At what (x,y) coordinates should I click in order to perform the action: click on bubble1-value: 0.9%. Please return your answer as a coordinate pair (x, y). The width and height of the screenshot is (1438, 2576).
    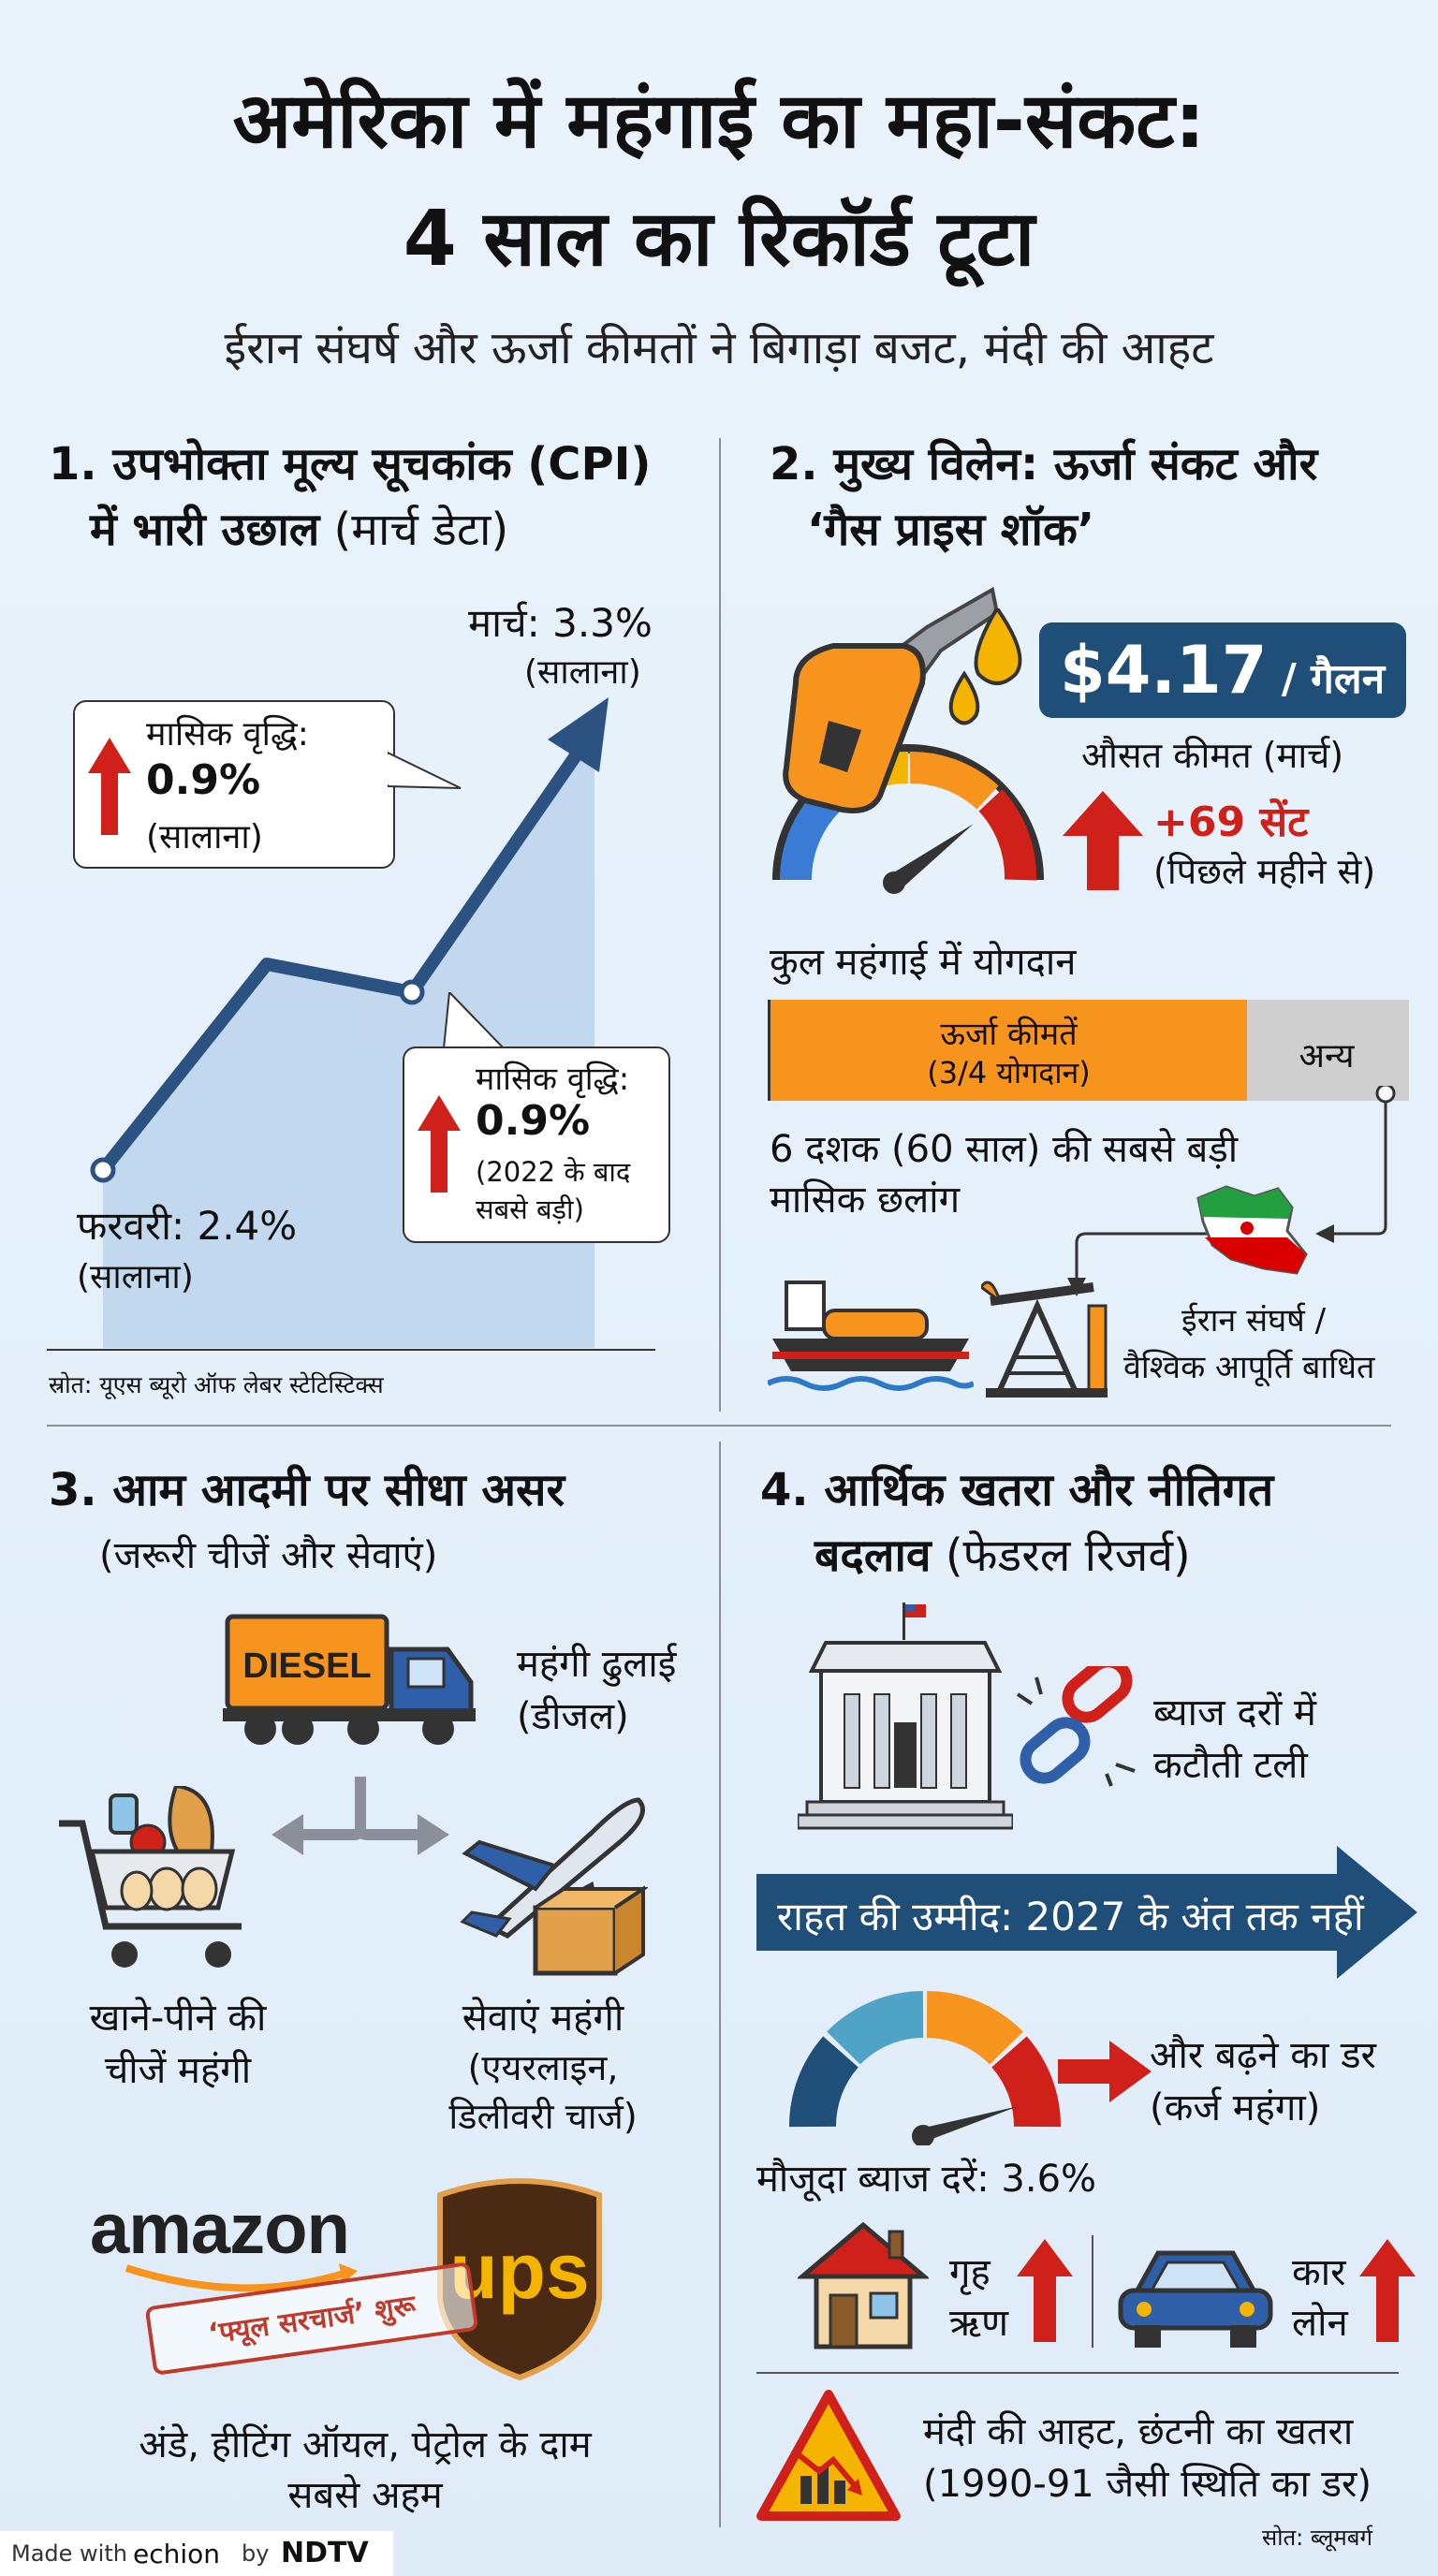
    Looking at the image, I should click on (203, 780).